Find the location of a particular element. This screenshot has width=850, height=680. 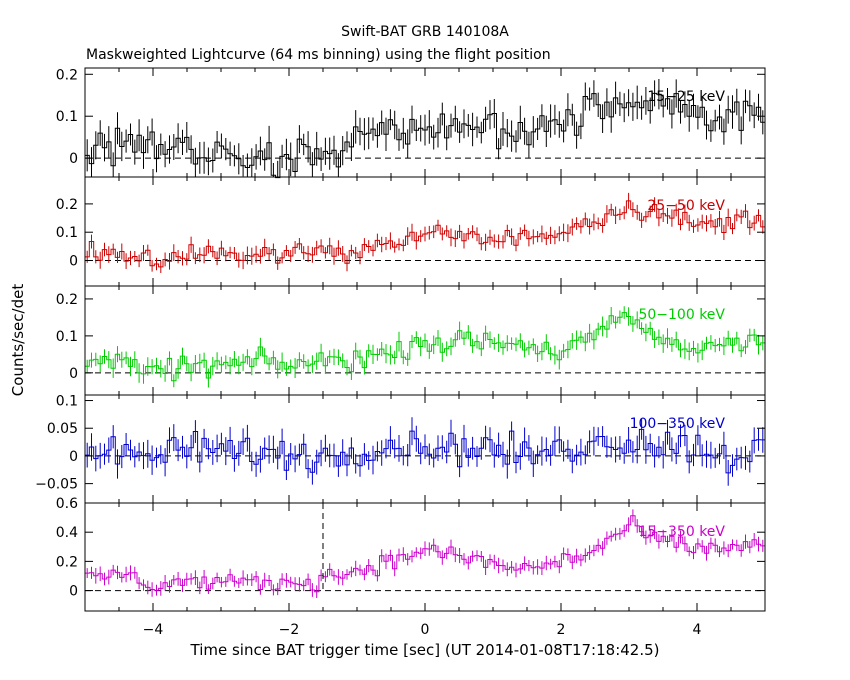

y-tick-label: 0.4 is located at coordinates (67, 533).